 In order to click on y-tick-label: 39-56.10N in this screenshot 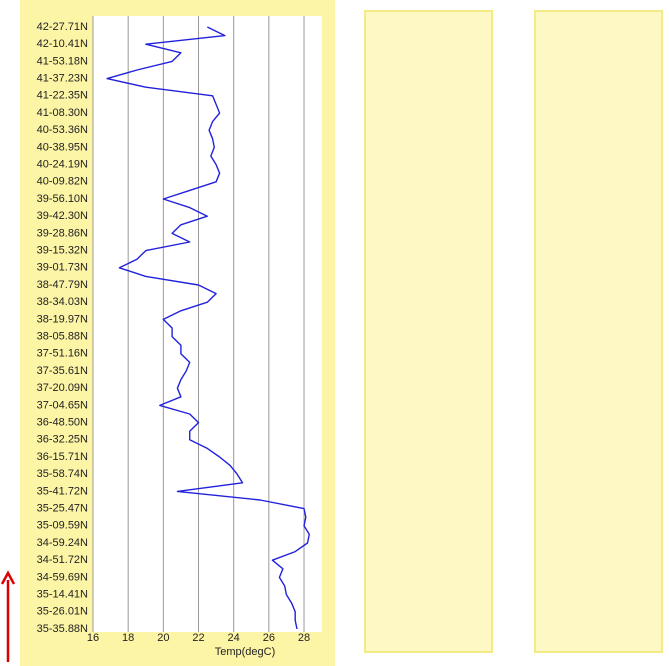, I will do `click(62, 199)`.